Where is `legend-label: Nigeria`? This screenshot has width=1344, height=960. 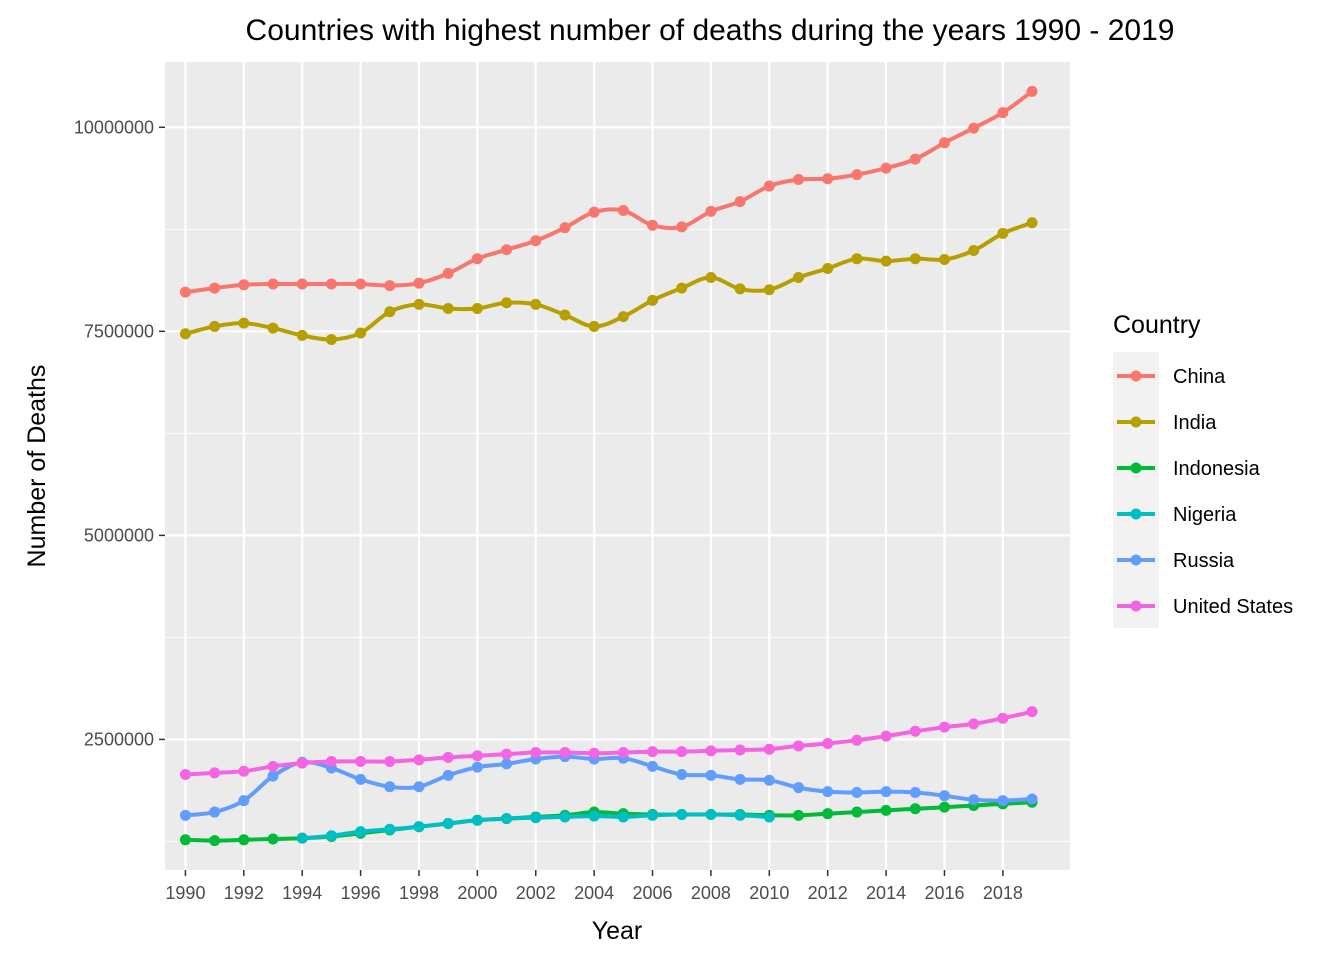
legend-label: Nigeria is located at coordinates (1205, 515).